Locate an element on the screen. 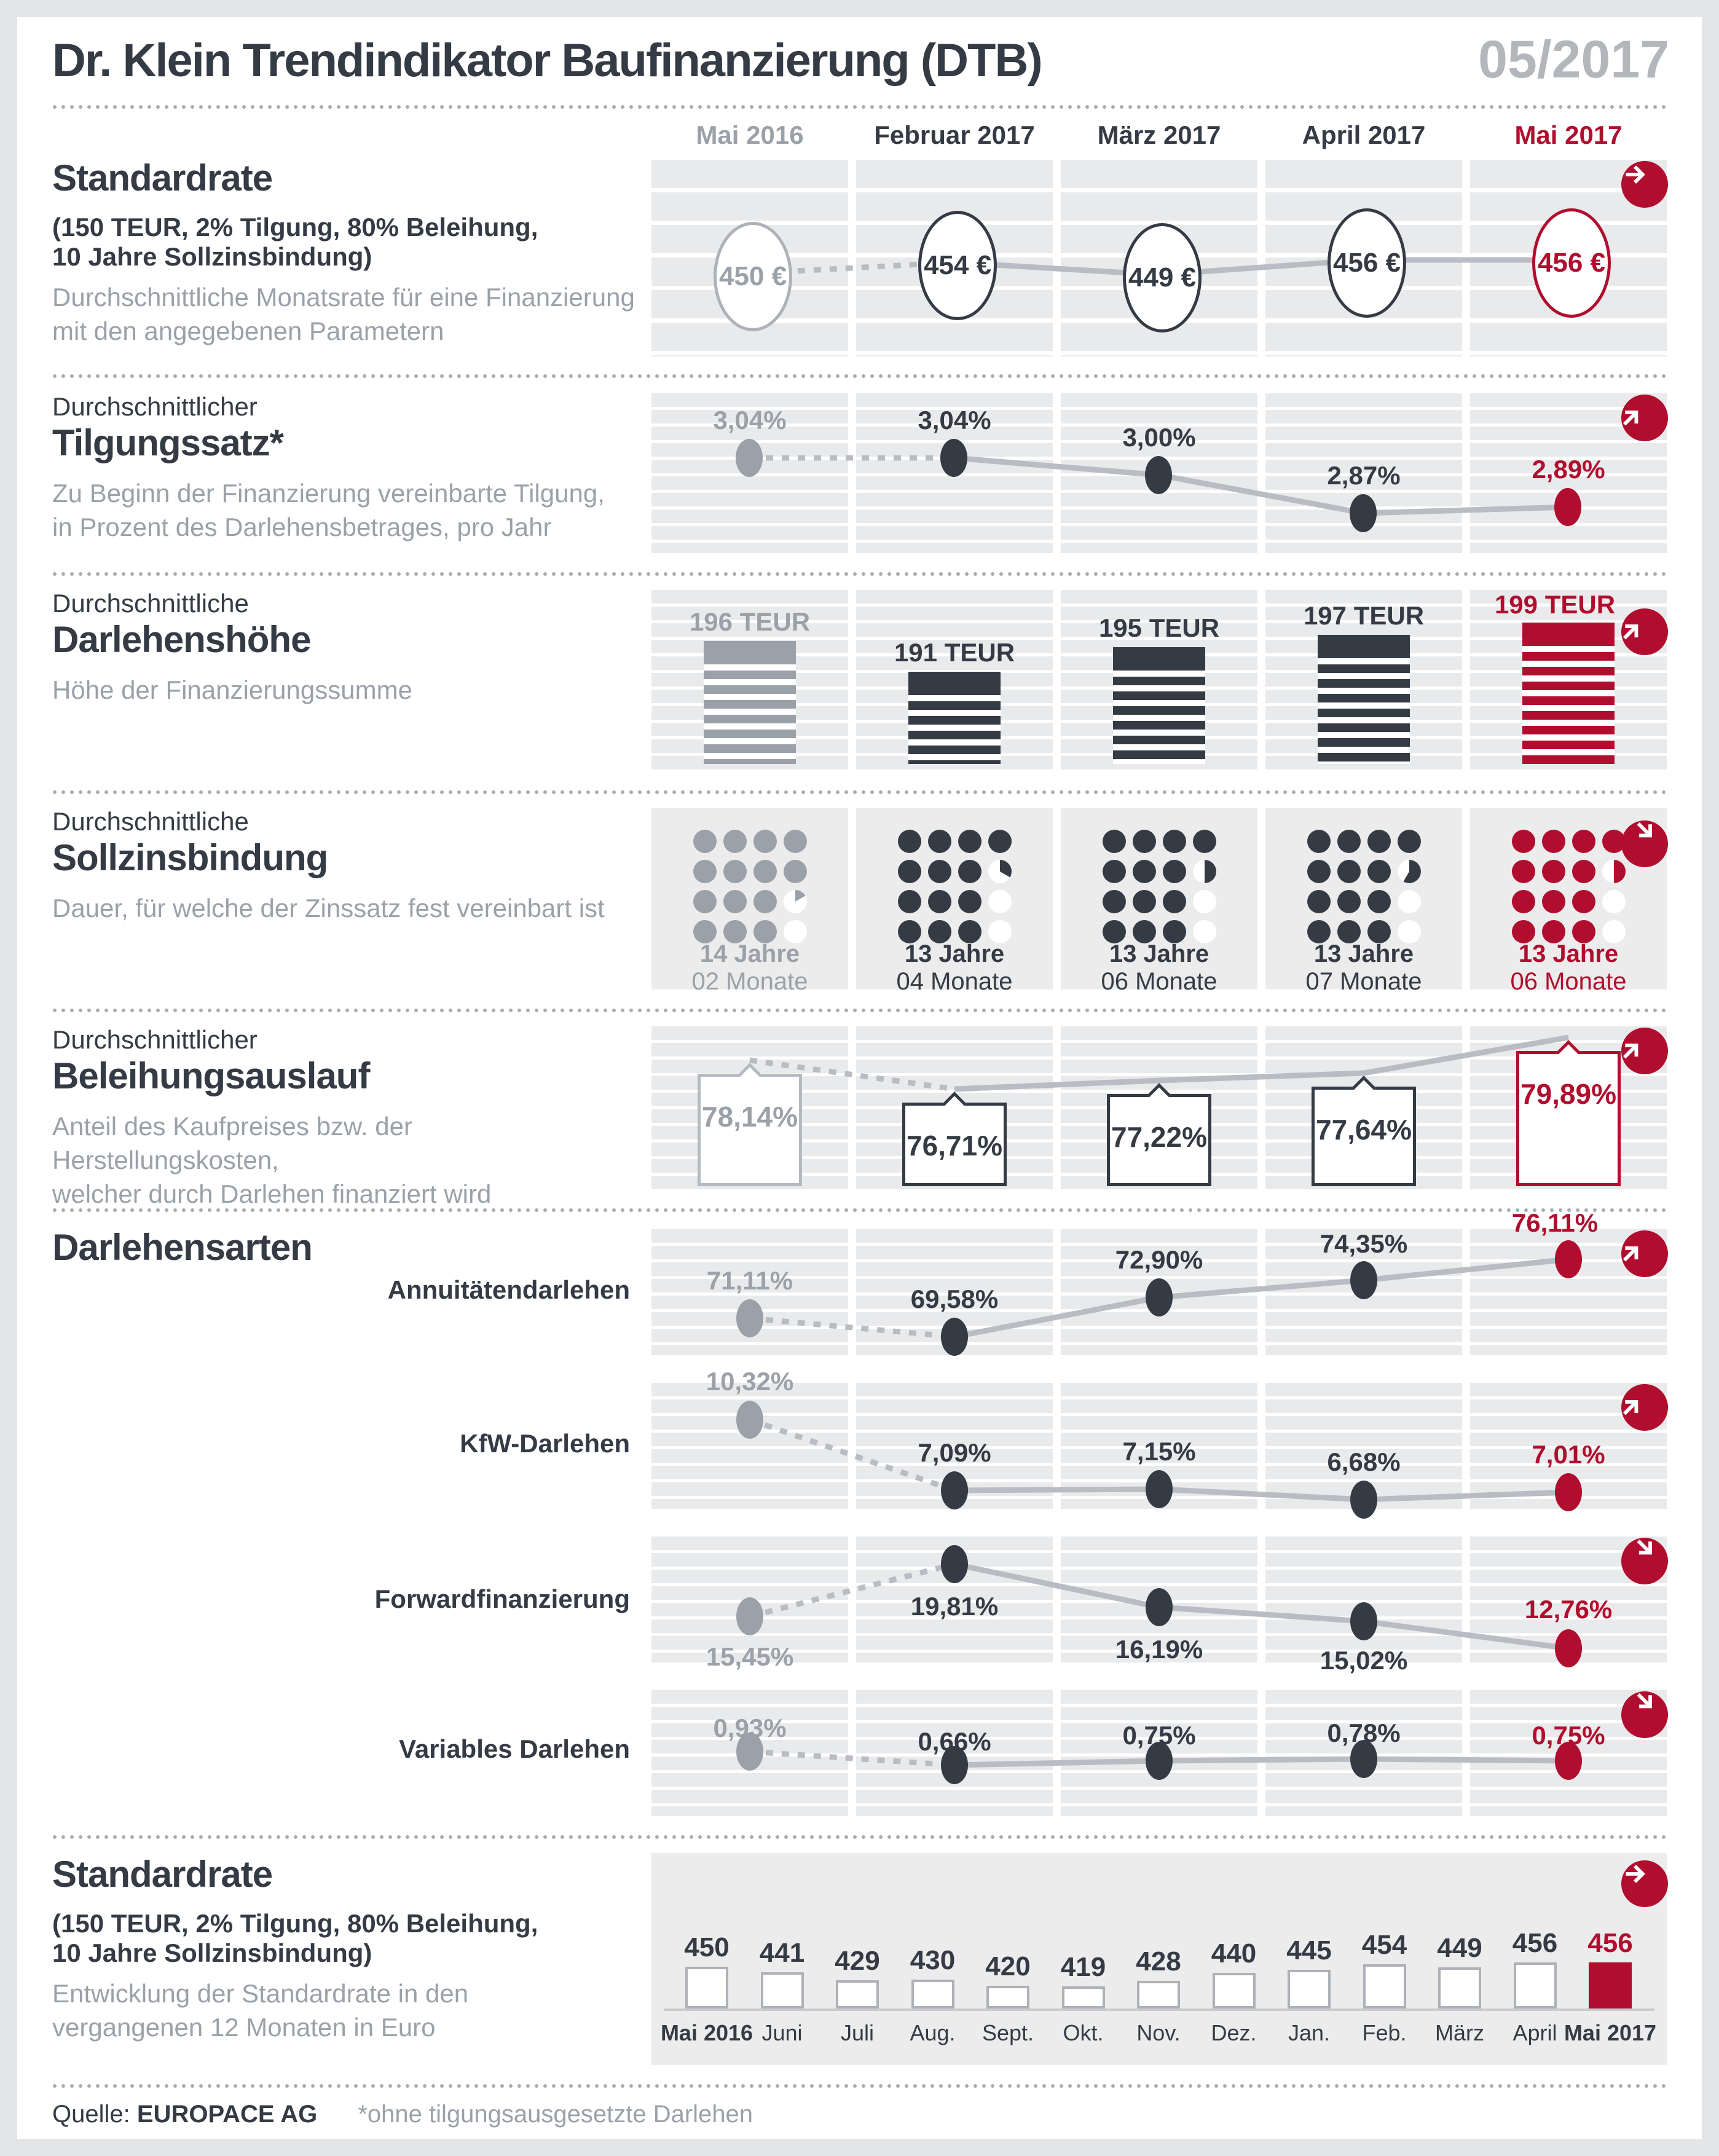 The width and height of the screenshot is (1719, 2156). section-title: Sollzinsbindung is located at coordinates (190, 857).